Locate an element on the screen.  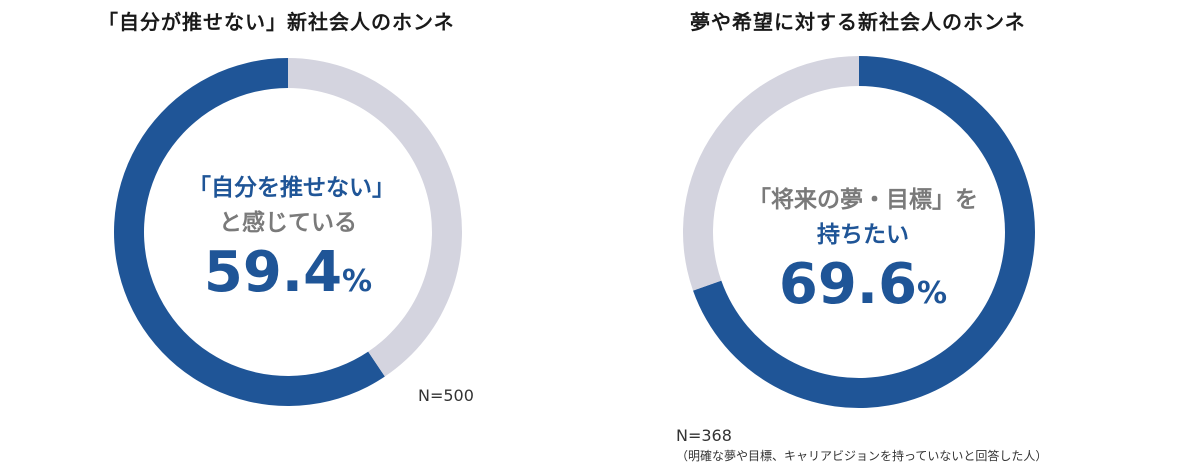
percent-unit-right: % is located at coordinates (932, 293).